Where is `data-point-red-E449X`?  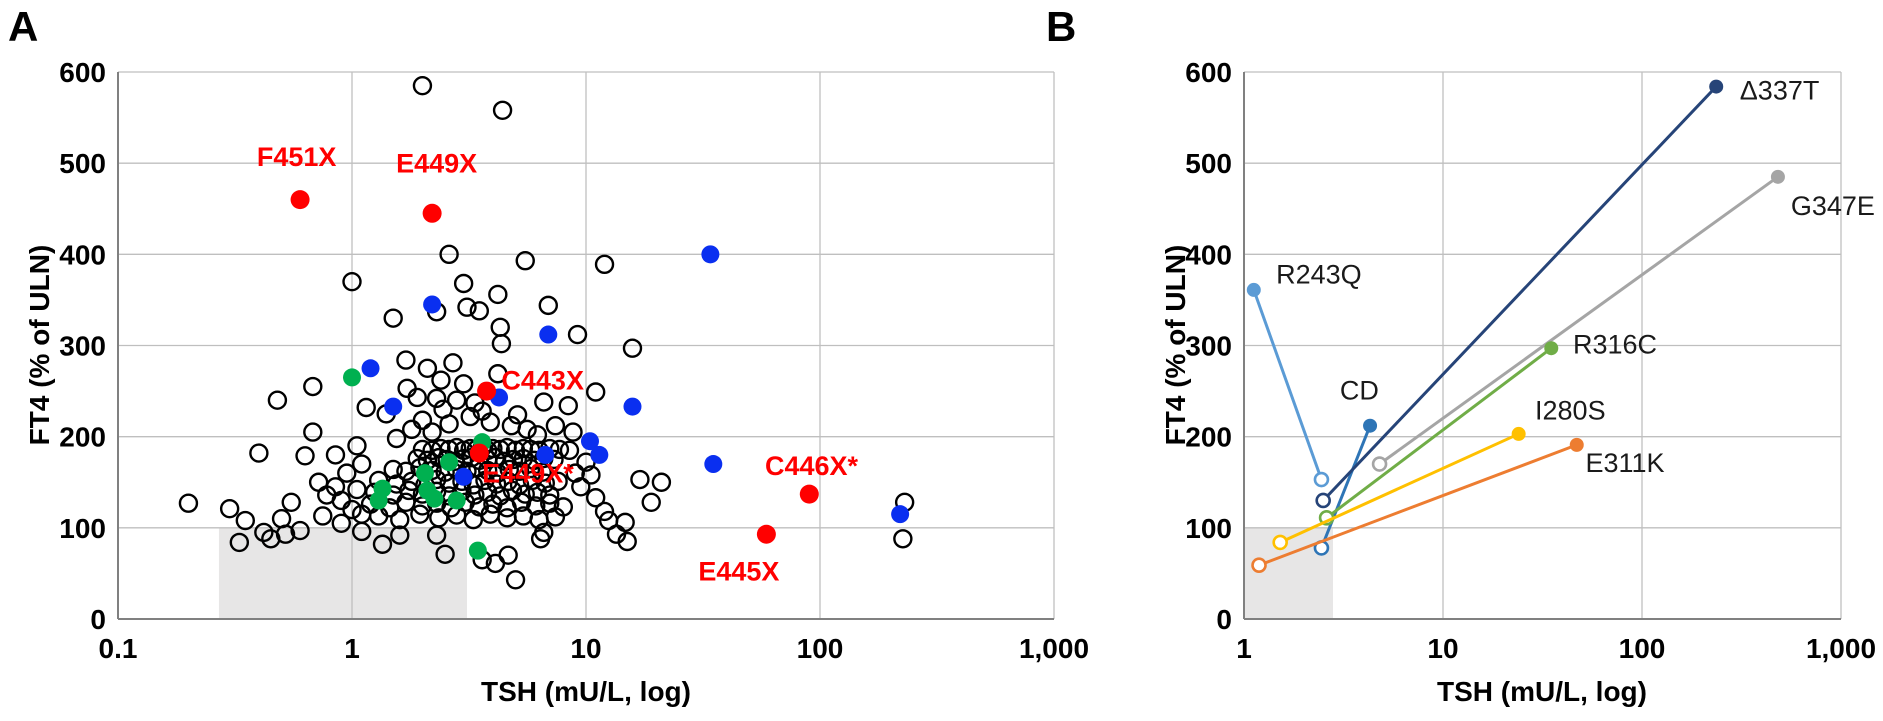
data-point-red-E449X is located at coordinates (432, 213).